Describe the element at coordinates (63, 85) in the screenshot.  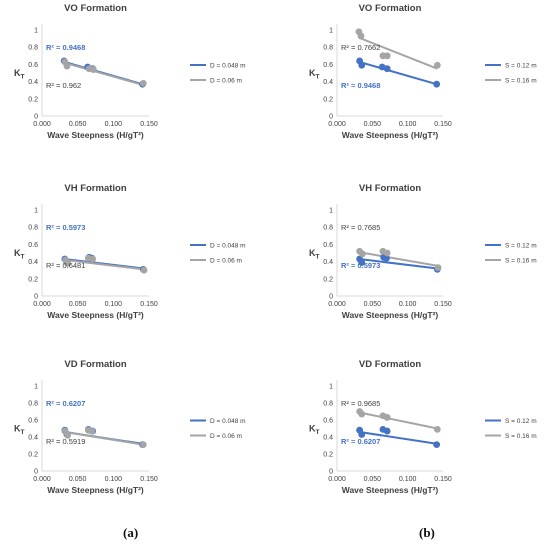
I see `r2-label-series-2: R² = 0.962` at that location.